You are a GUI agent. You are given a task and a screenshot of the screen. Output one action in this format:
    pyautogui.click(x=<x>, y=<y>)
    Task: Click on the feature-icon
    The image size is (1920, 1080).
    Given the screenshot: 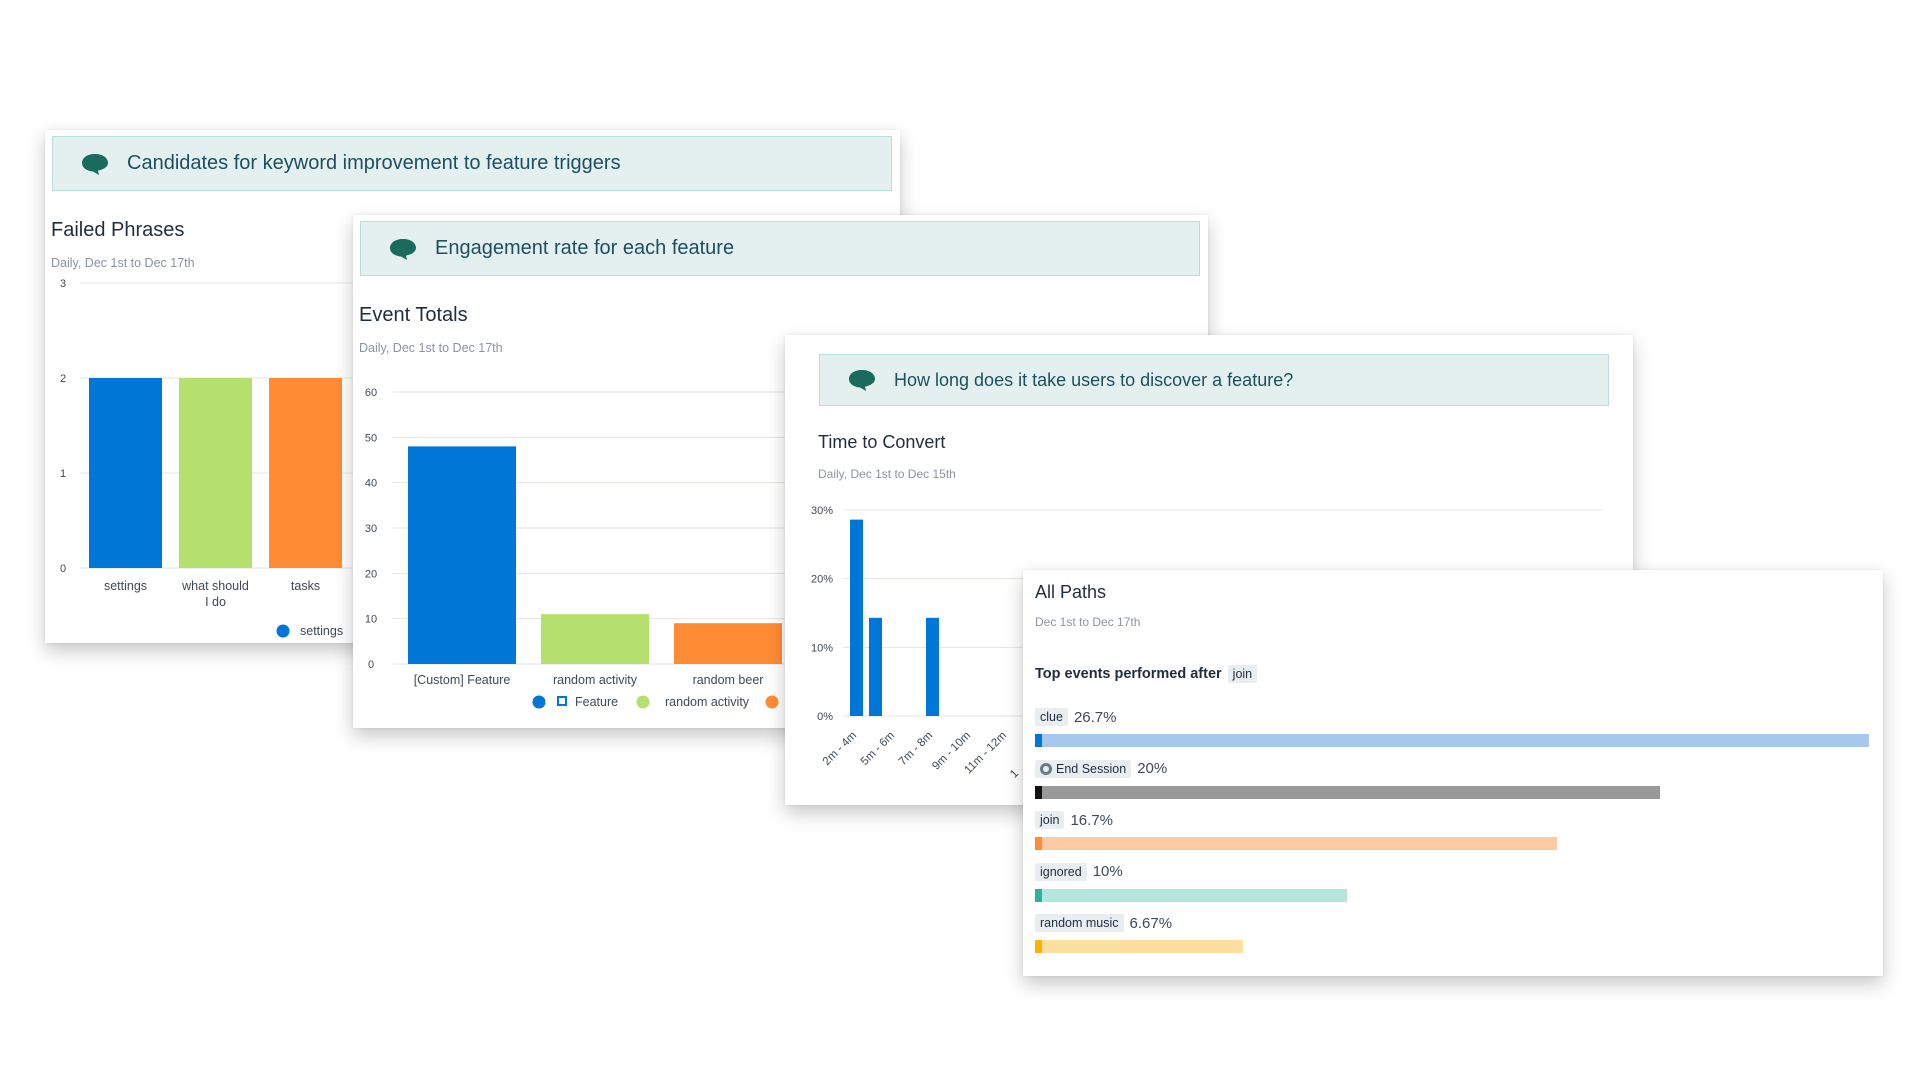 What is the action you would take?
    pyautogui.click(x=562, y=701)
    